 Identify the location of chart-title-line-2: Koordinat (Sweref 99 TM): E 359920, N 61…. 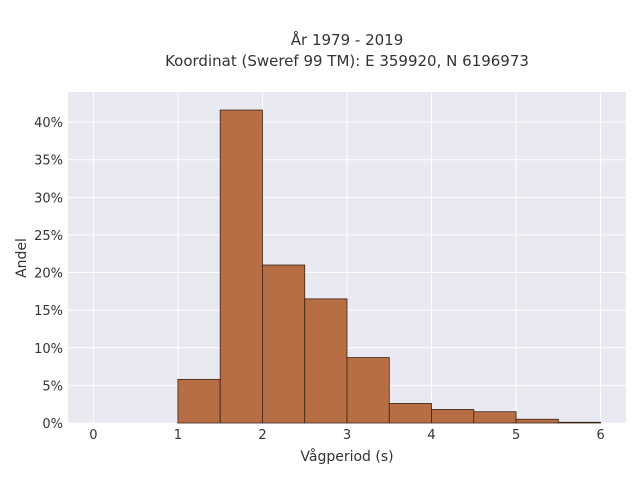
(347, 61).